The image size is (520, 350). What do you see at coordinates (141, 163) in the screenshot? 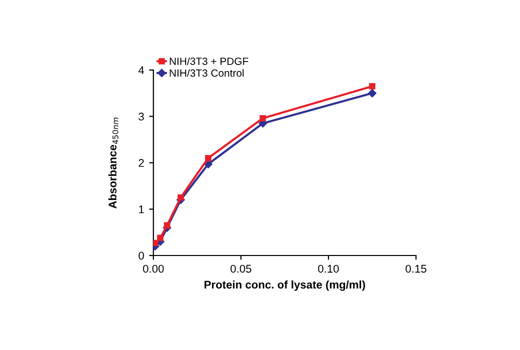
I see `y-tick-label: 2` at bounding box center [141, 163].